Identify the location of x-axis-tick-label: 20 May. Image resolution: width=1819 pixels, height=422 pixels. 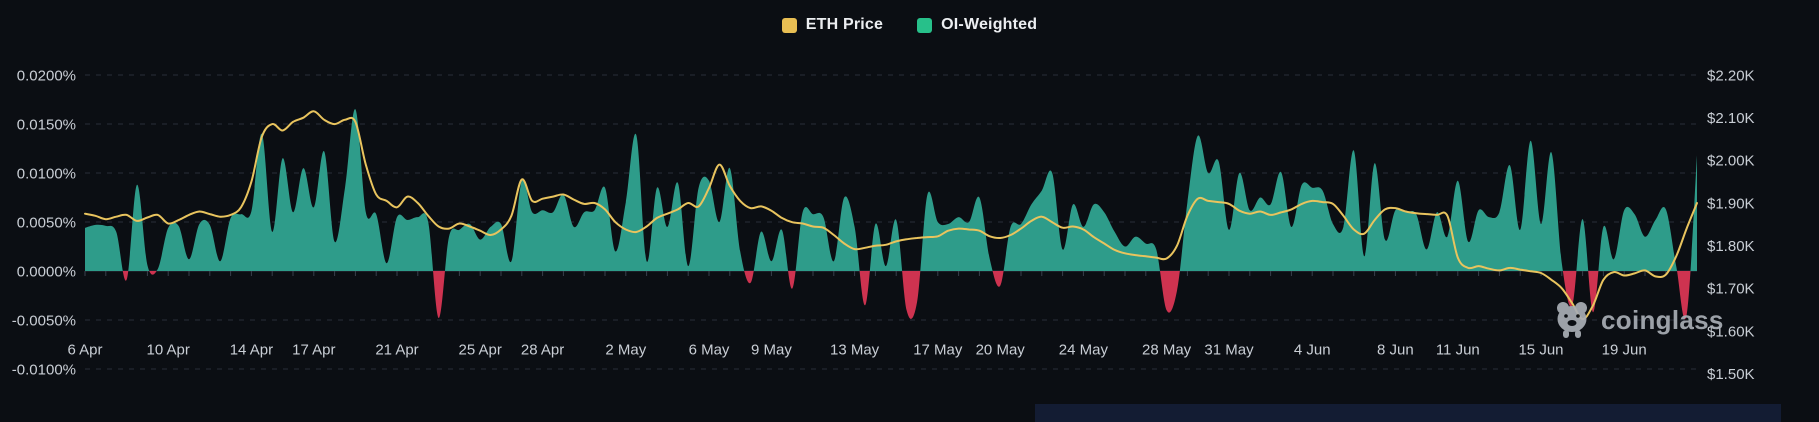
(1001, 349).